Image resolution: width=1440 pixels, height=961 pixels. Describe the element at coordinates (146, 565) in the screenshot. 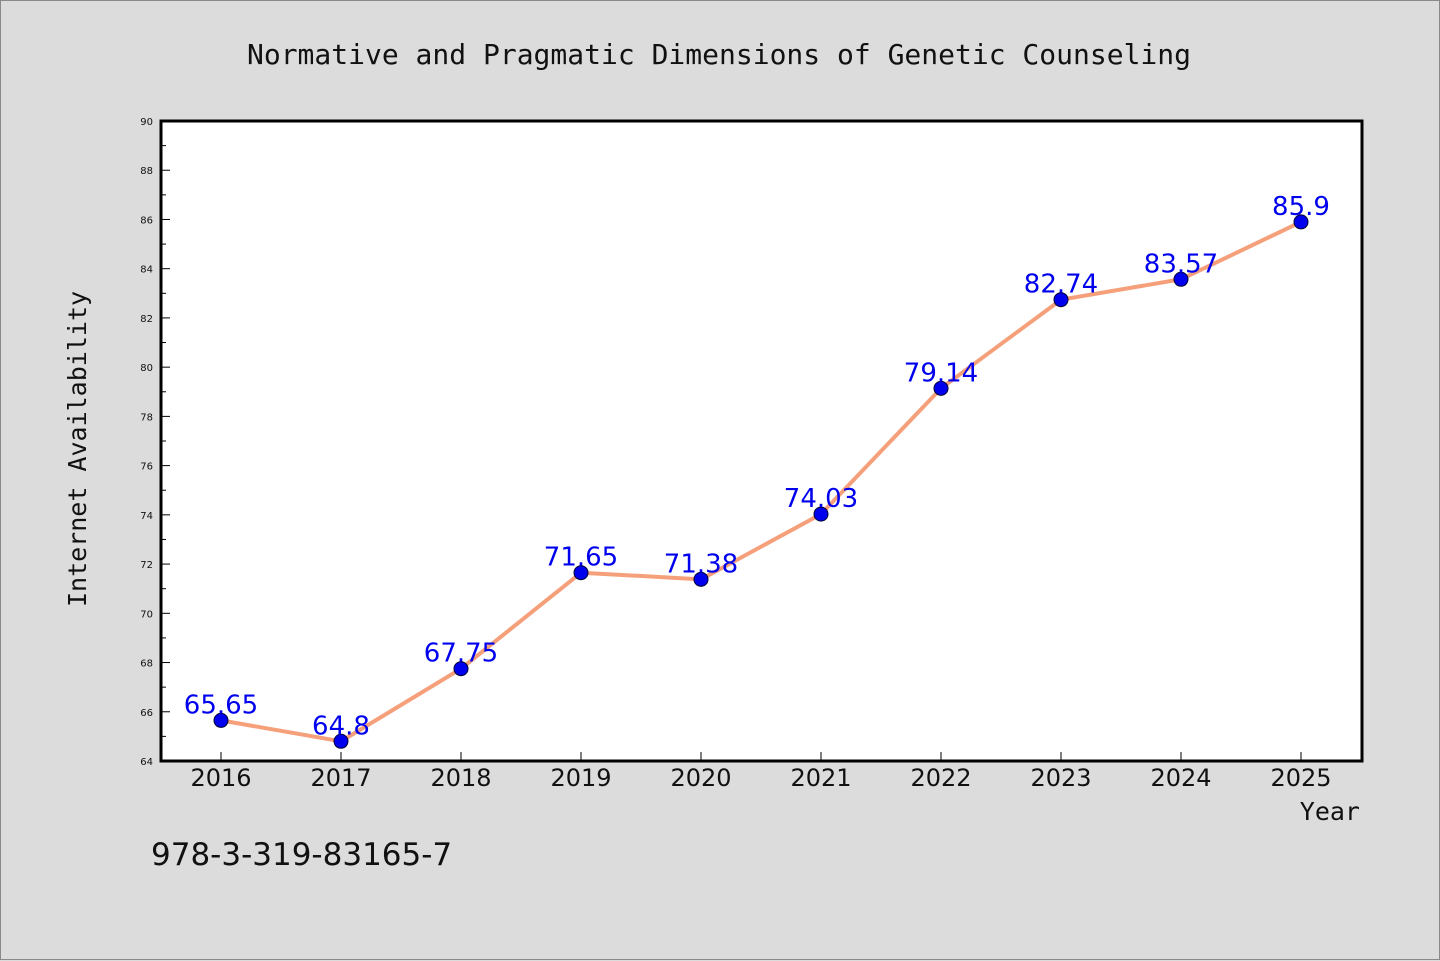

I see `y-tick-label: 72` at that location.